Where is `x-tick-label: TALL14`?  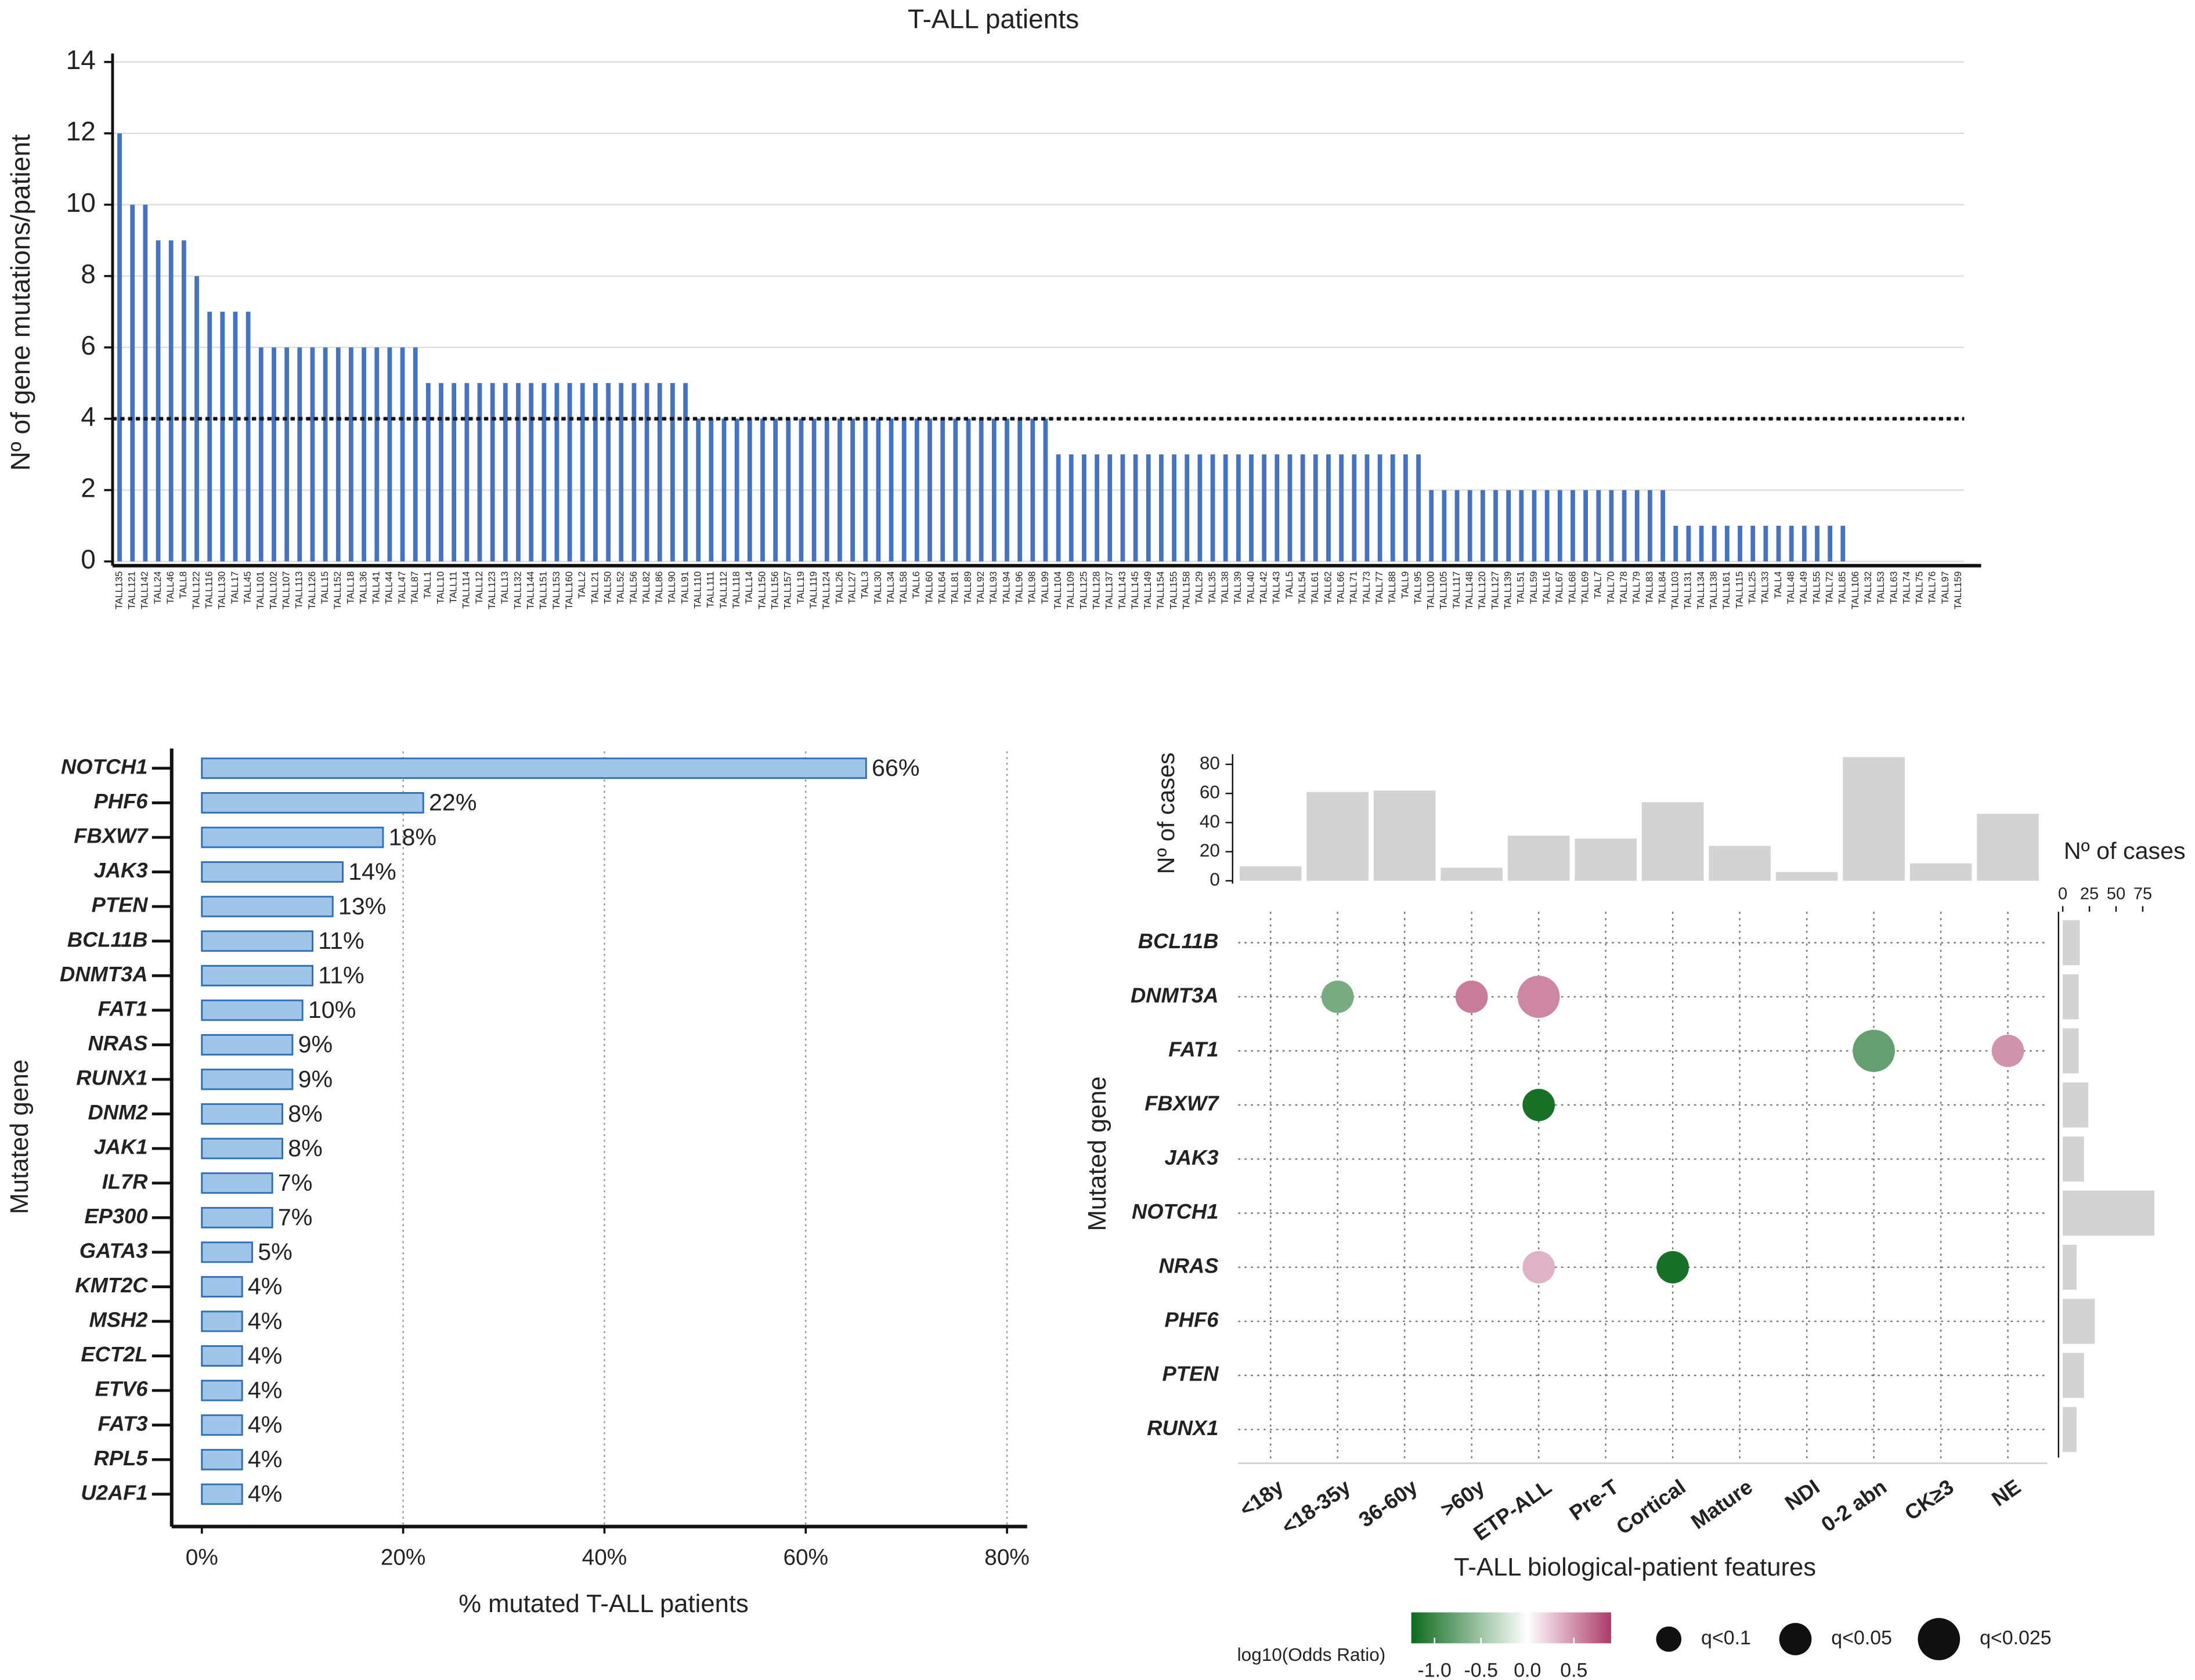 x-tick-label: TALL14 is located at coordinates (749, 587).